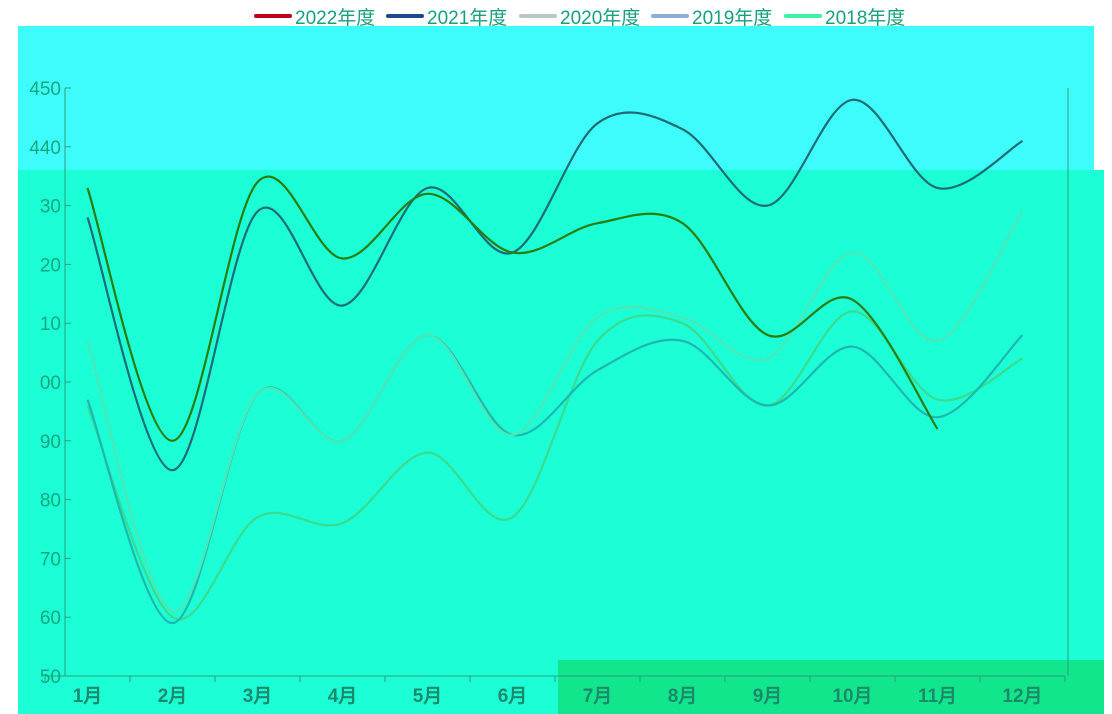 The image size is (1112, 714). I want to click on x-tick-label: 10月, so click(852, 696).